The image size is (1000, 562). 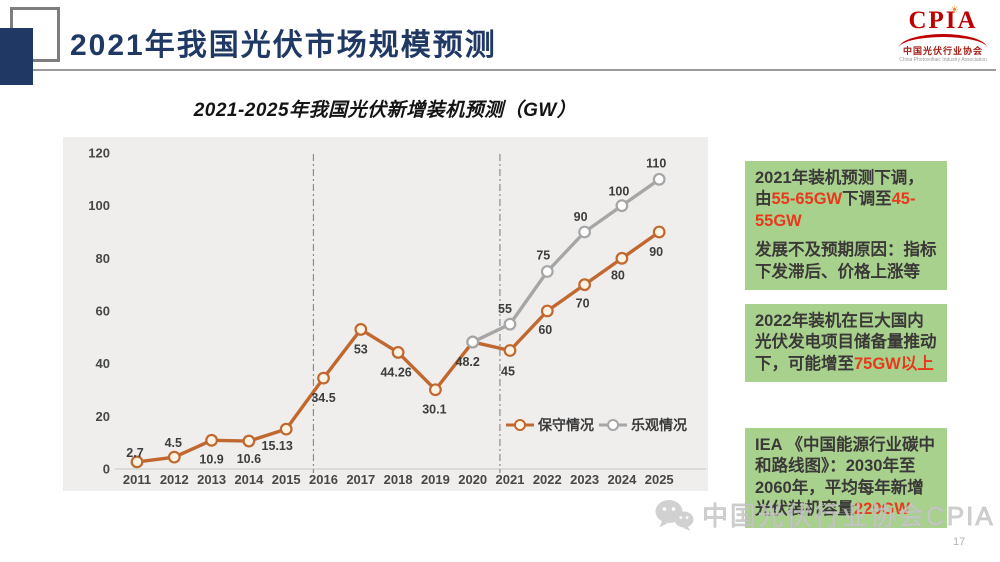 I want to click on data-label: 10.9, so click(x=211, y=459).